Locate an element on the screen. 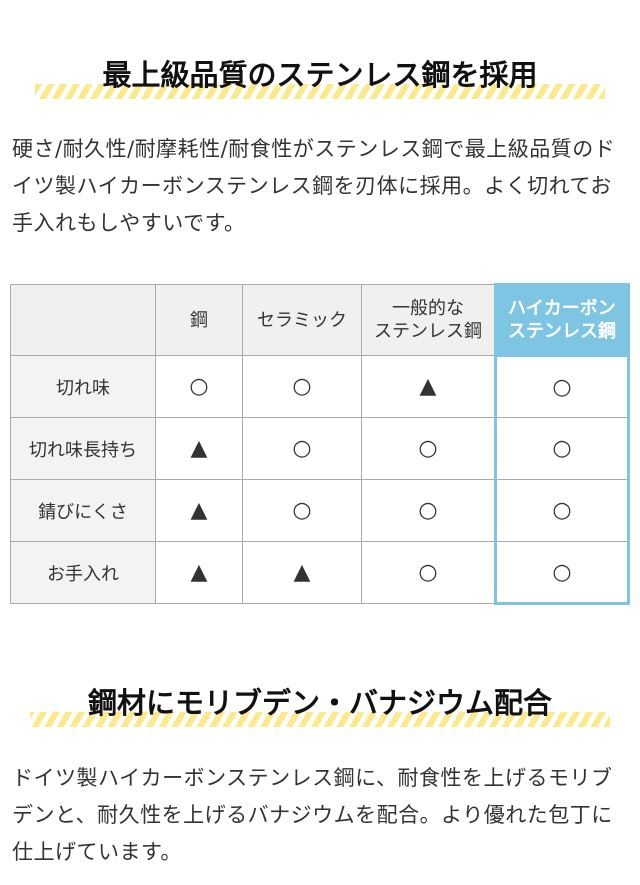  header-ceramic: セラミック is located at coordinates (302, 320).